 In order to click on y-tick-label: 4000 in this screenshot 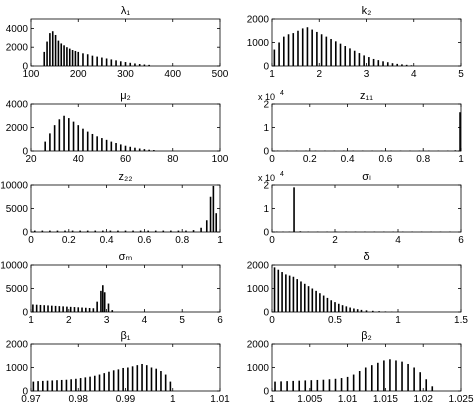, I will do `click(17, 29)`.